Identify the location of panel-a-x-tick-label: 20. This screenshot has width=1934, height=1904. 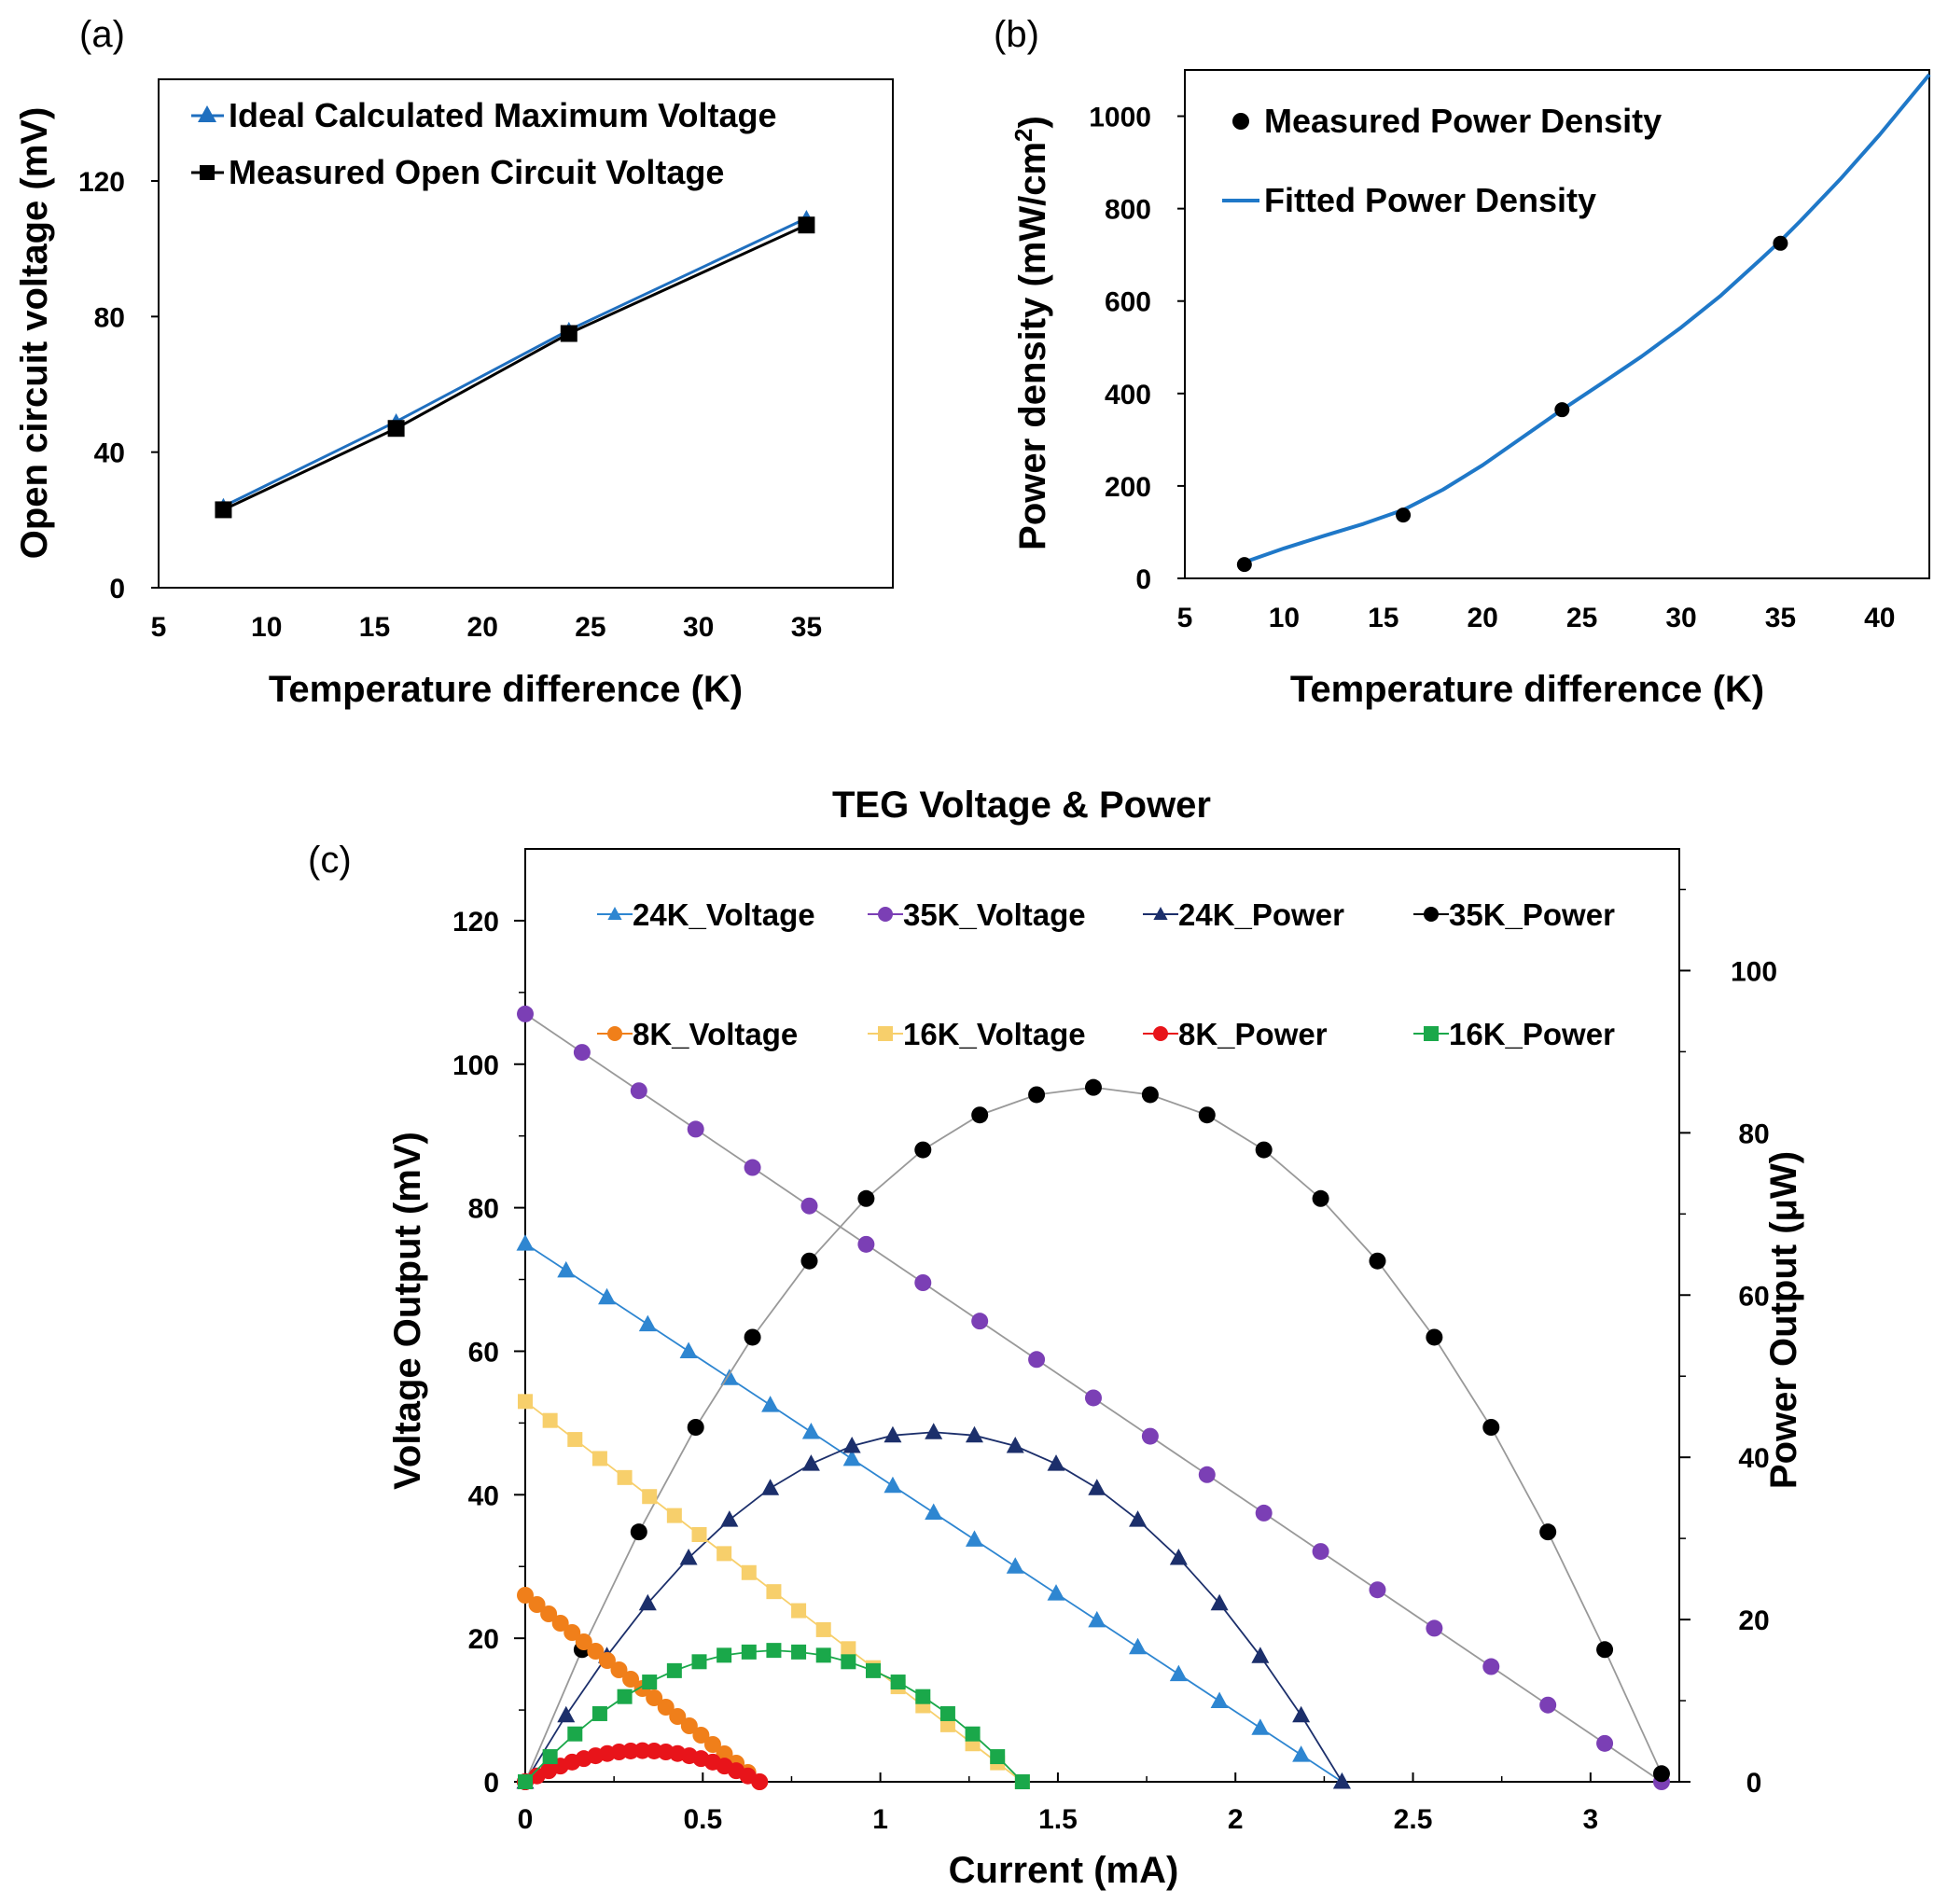
(483, 627).